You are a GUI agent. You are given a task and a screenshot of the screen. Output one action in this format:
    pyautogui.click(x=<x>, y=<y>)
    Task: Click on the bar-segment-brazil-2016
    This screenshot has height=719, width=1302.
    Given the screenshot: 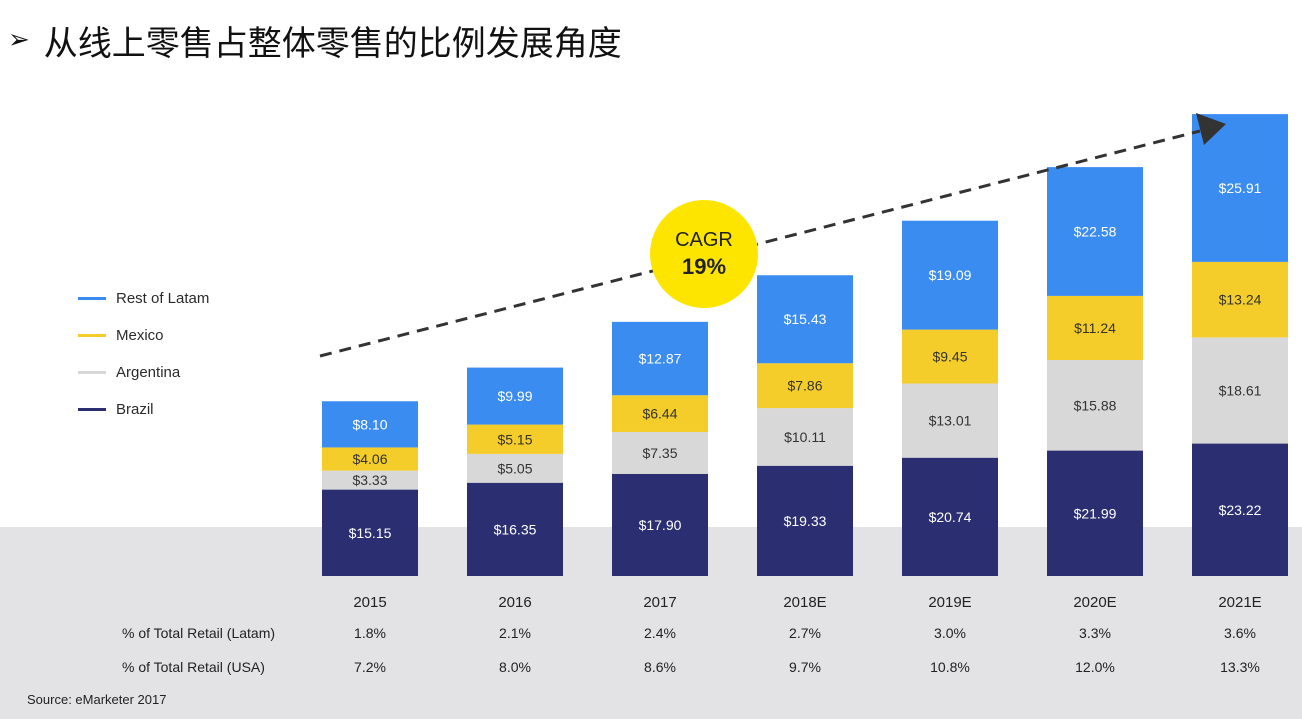 What is the action you would take?
    pyautogui.click(x=515, y=529)
    